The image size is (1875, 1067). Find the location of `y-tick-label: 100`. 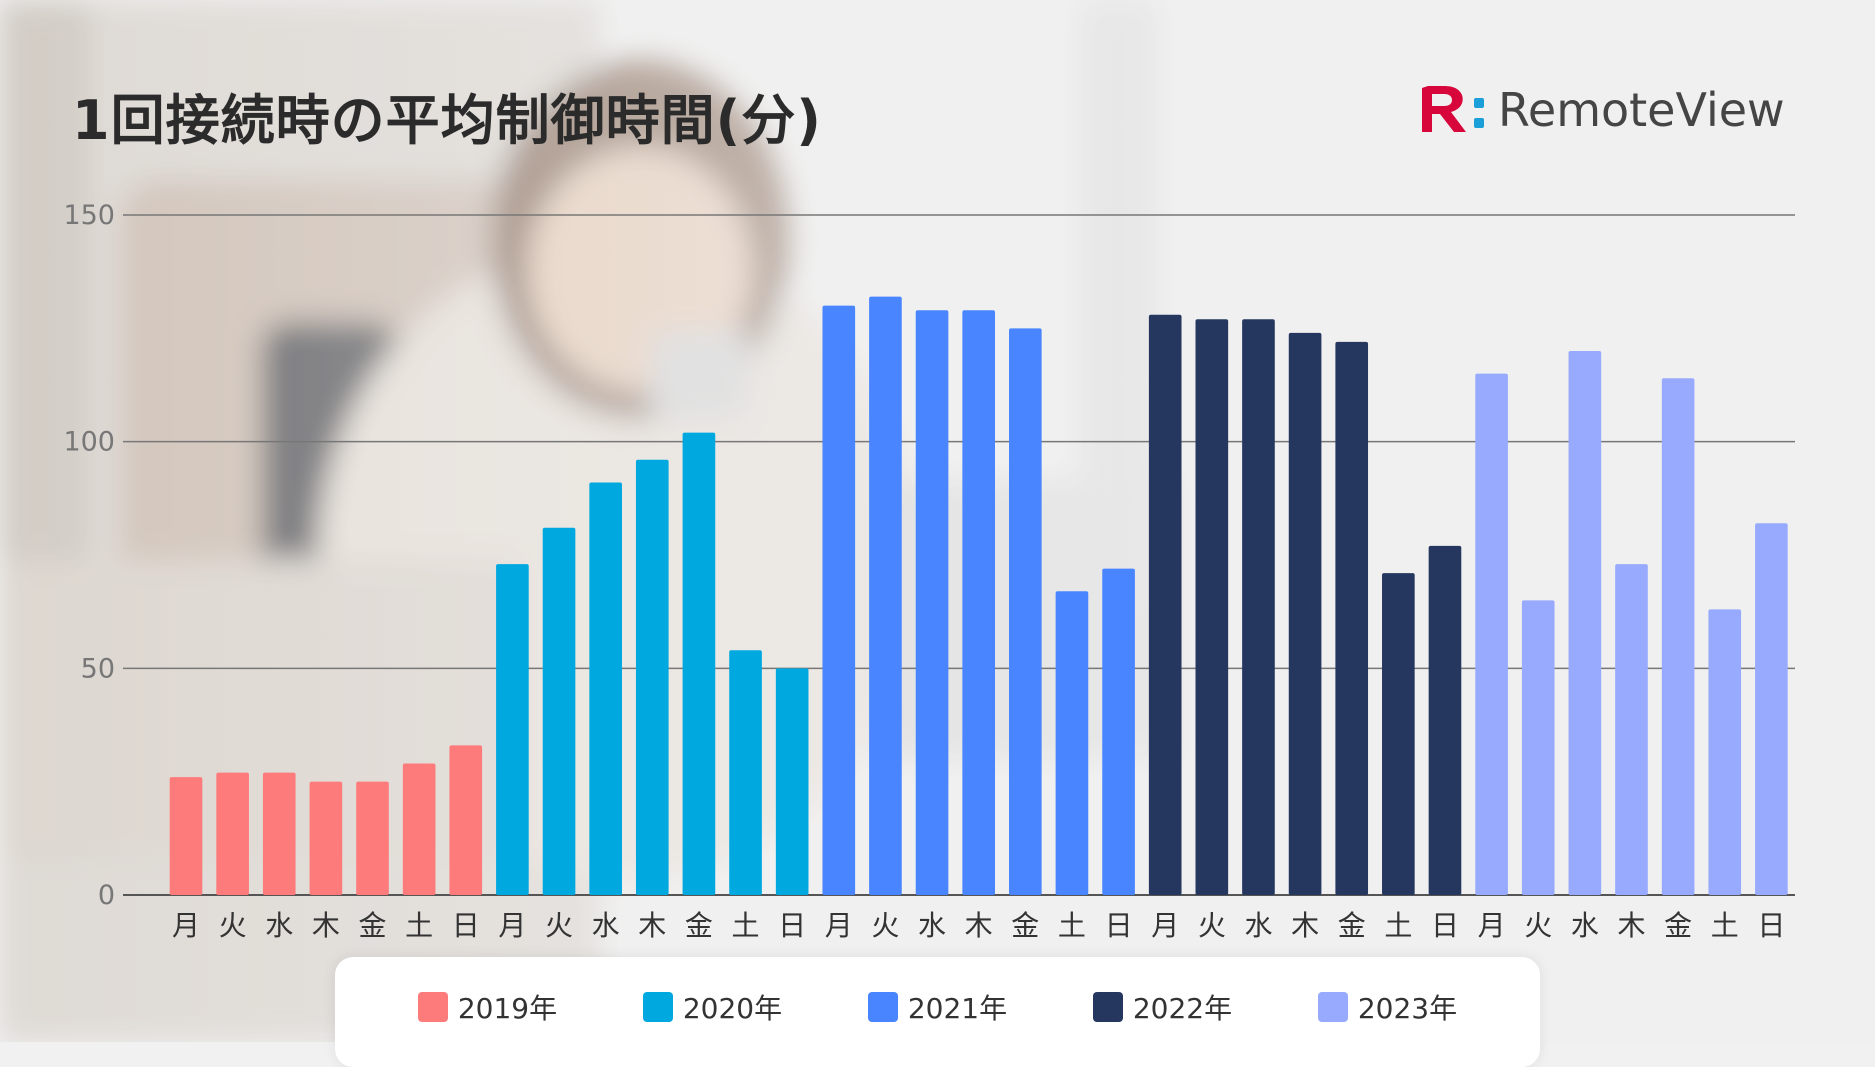

y-tick-label: 100 is located at coordinates (89, 442).